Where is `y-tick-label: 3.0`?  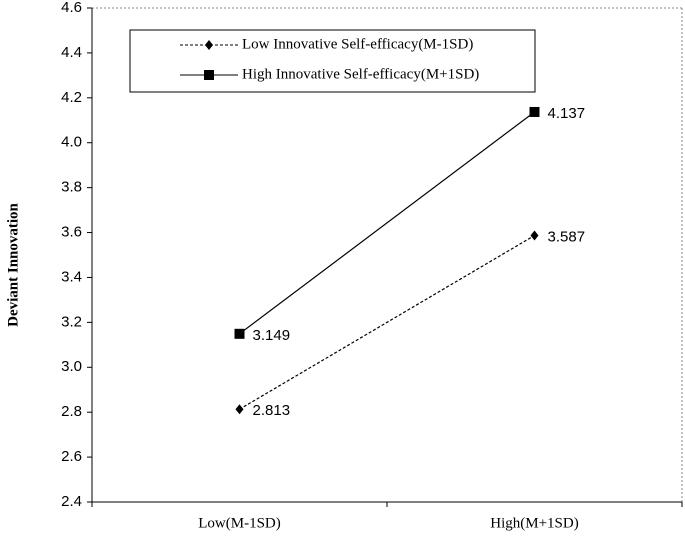 y-tick-label: 3.0 is located at coordinates (71, 366).